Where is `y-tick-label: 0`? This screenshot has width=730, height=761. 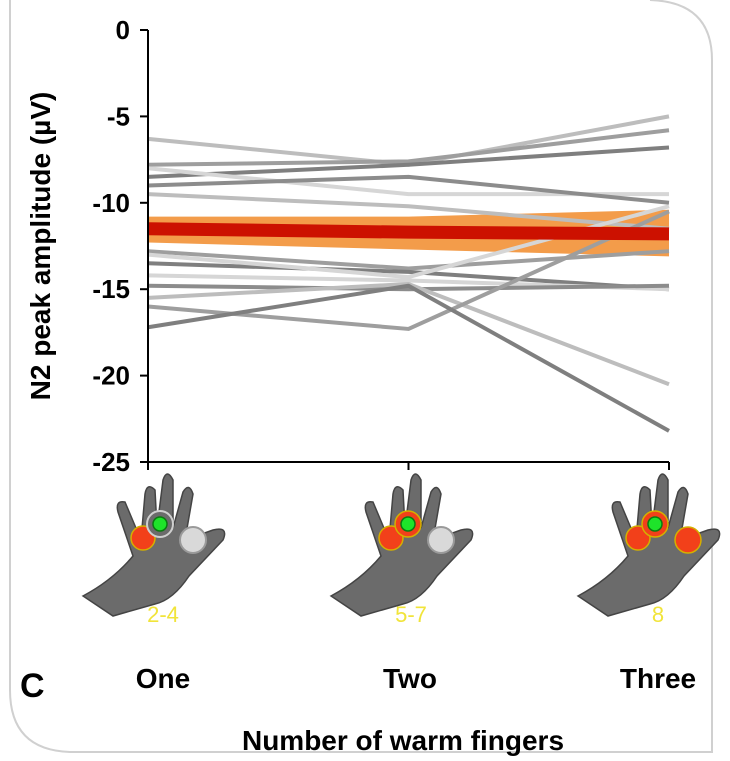
y-tick-label: 0 is located at coordinates (123, 30).